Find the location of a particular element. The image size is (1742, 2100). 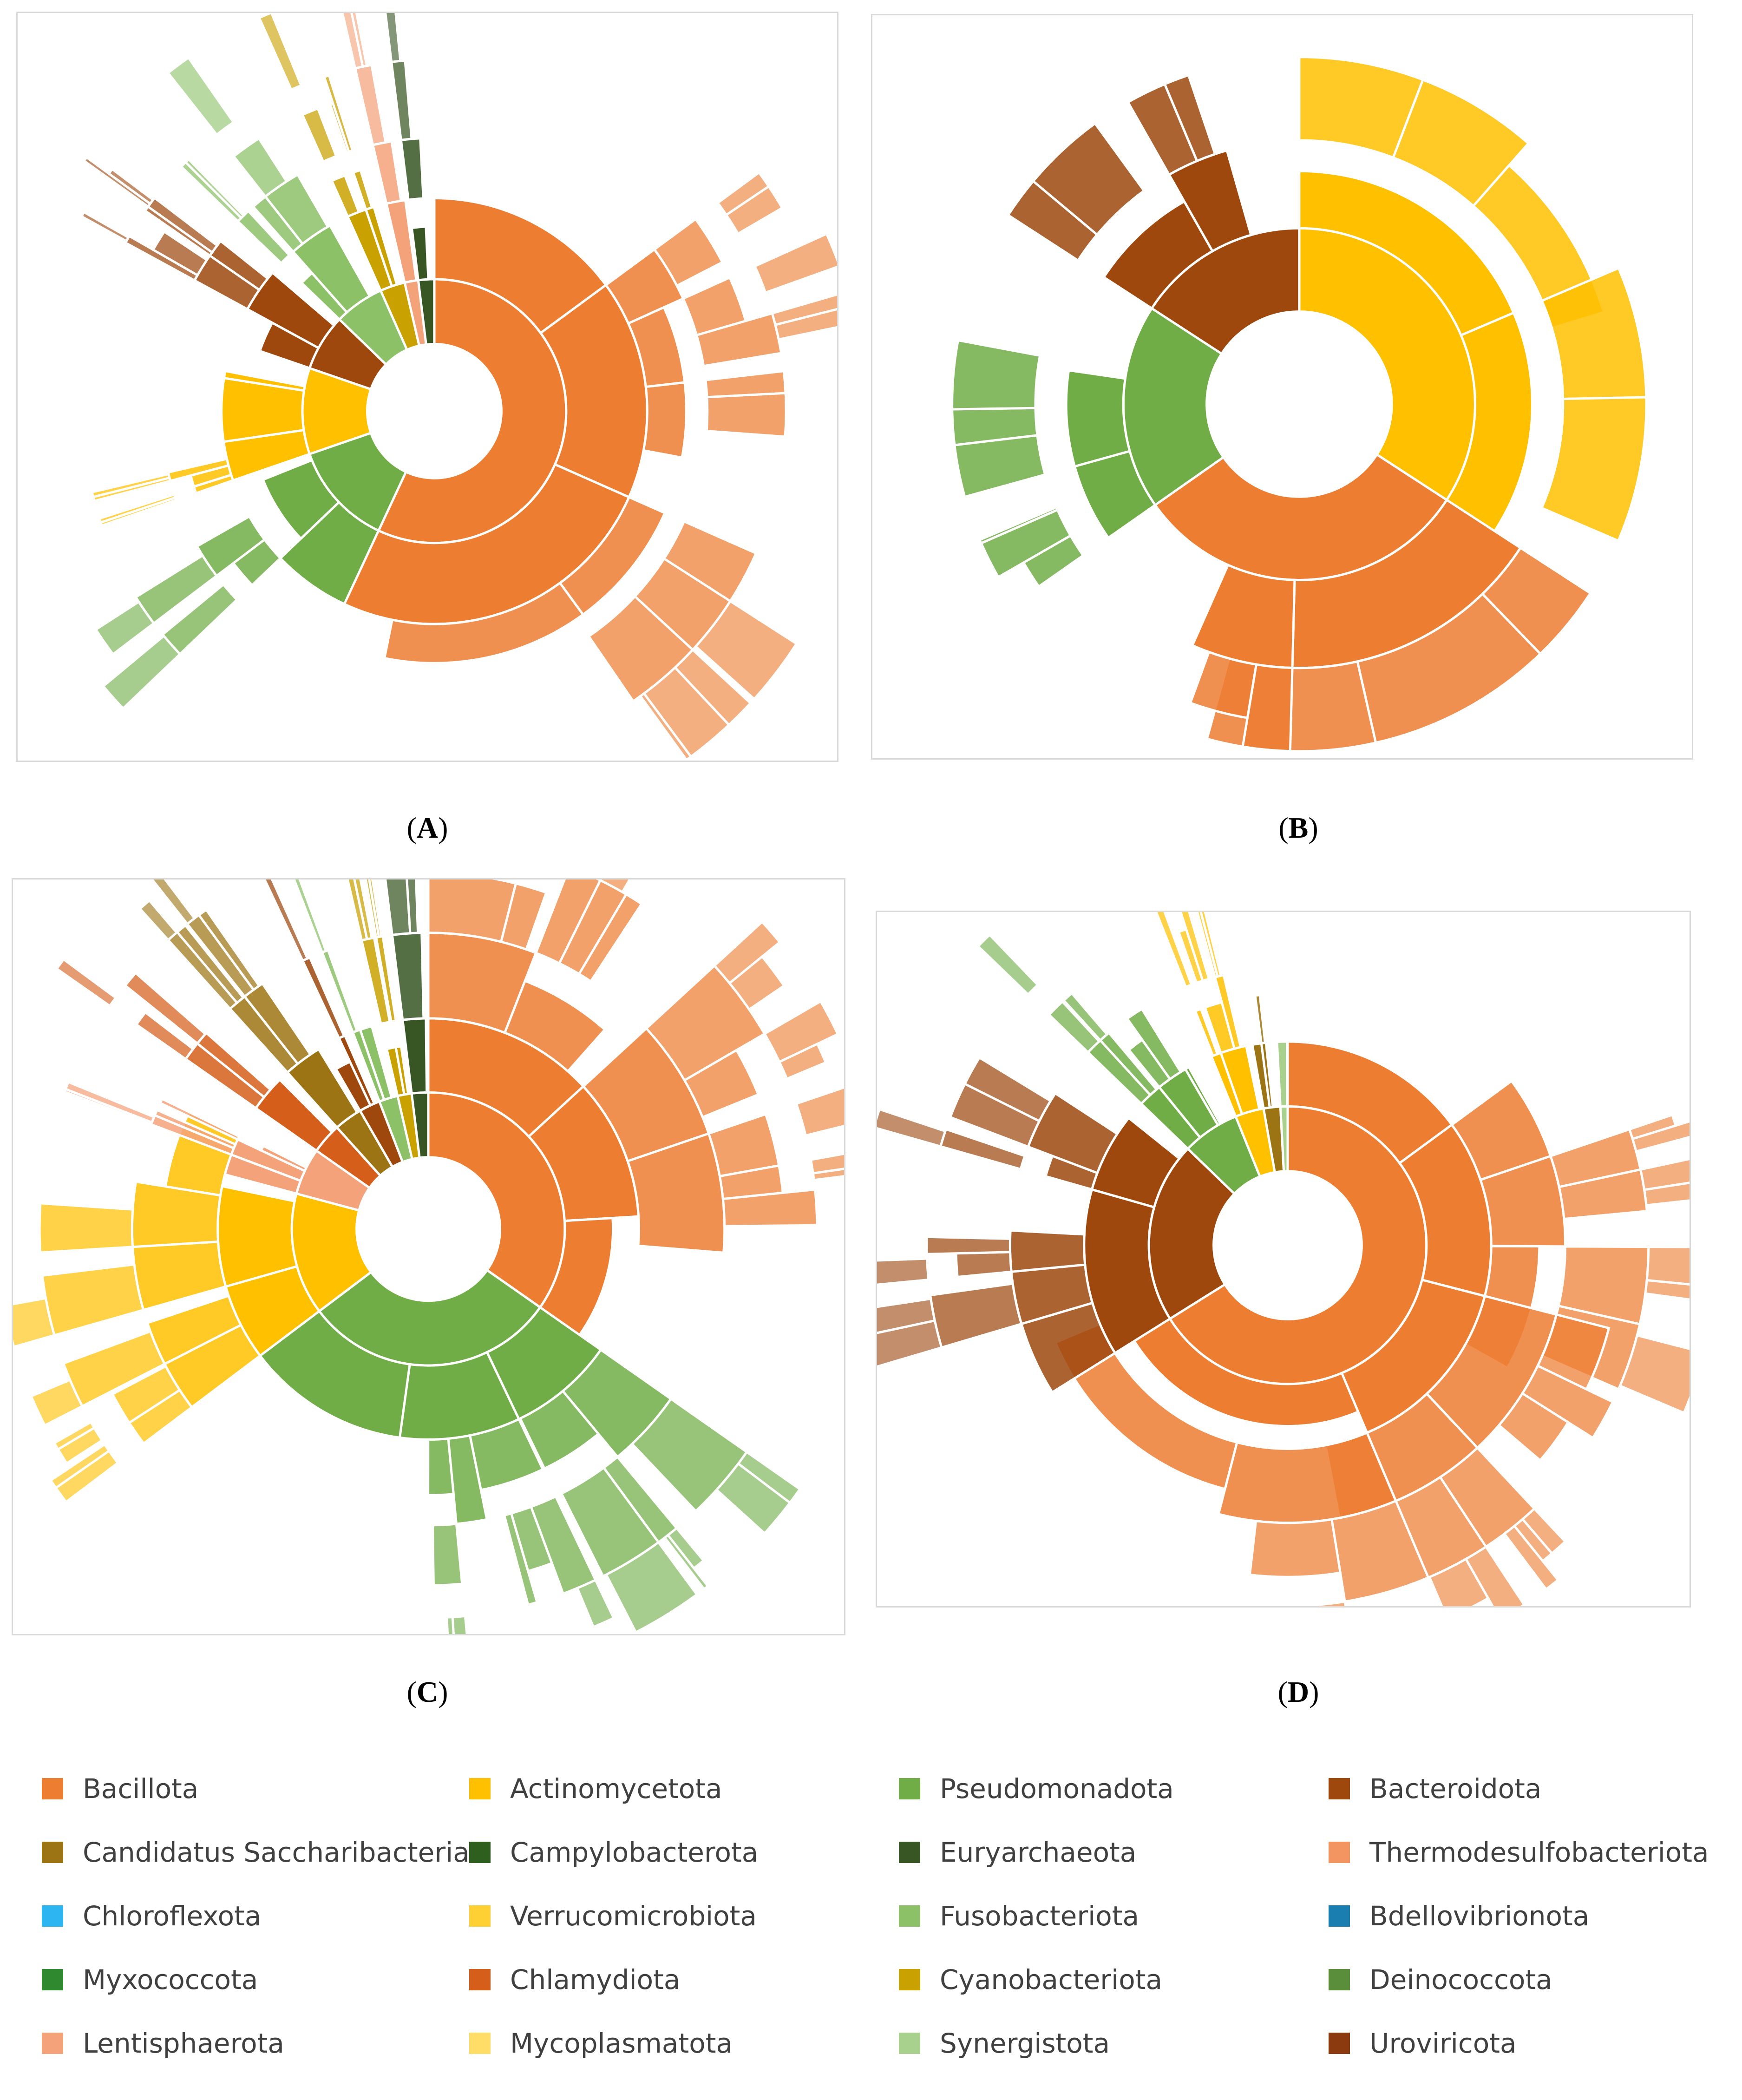

segment-cyanobacteriota-l4 is located at coordinates (280, 52).